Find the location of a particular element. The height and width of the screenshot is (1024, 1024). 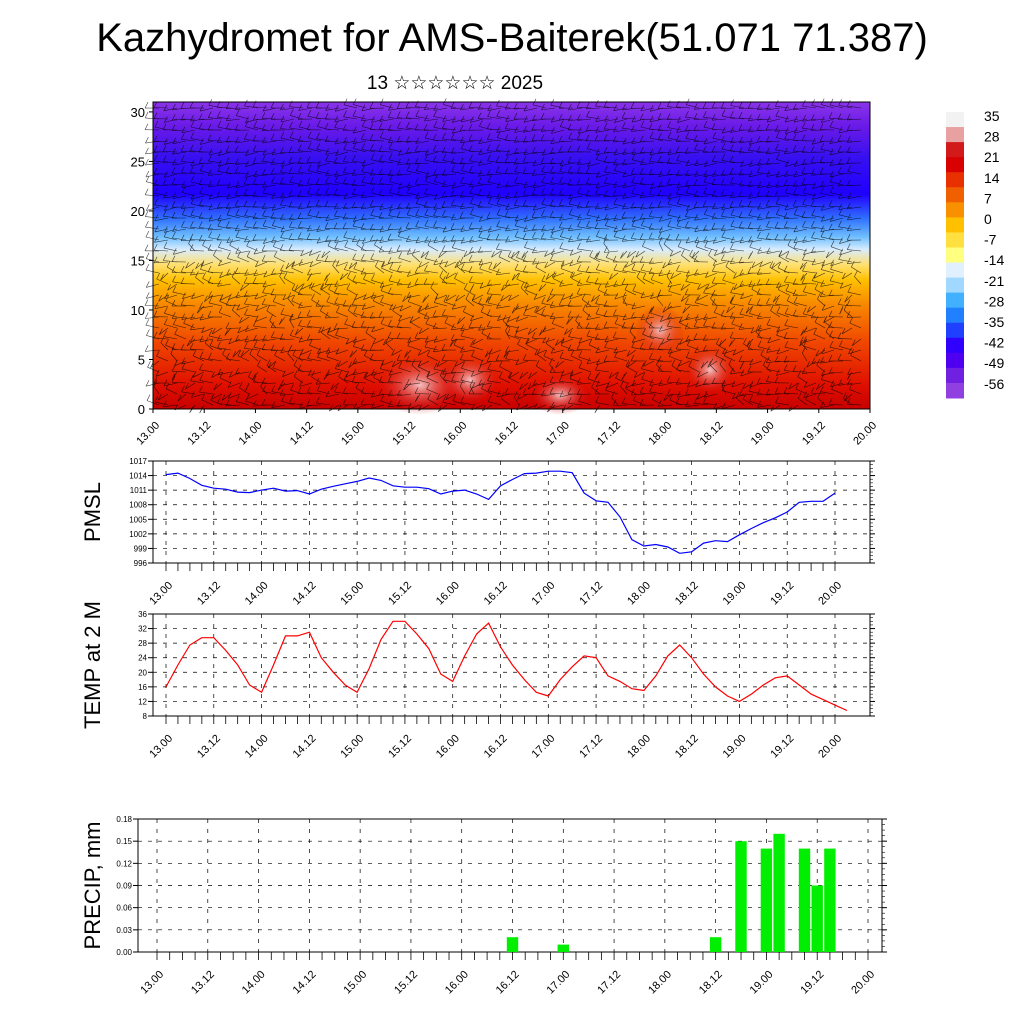

pmsl-x-tick-label: 20.00 is located at coordinates (830, 594).